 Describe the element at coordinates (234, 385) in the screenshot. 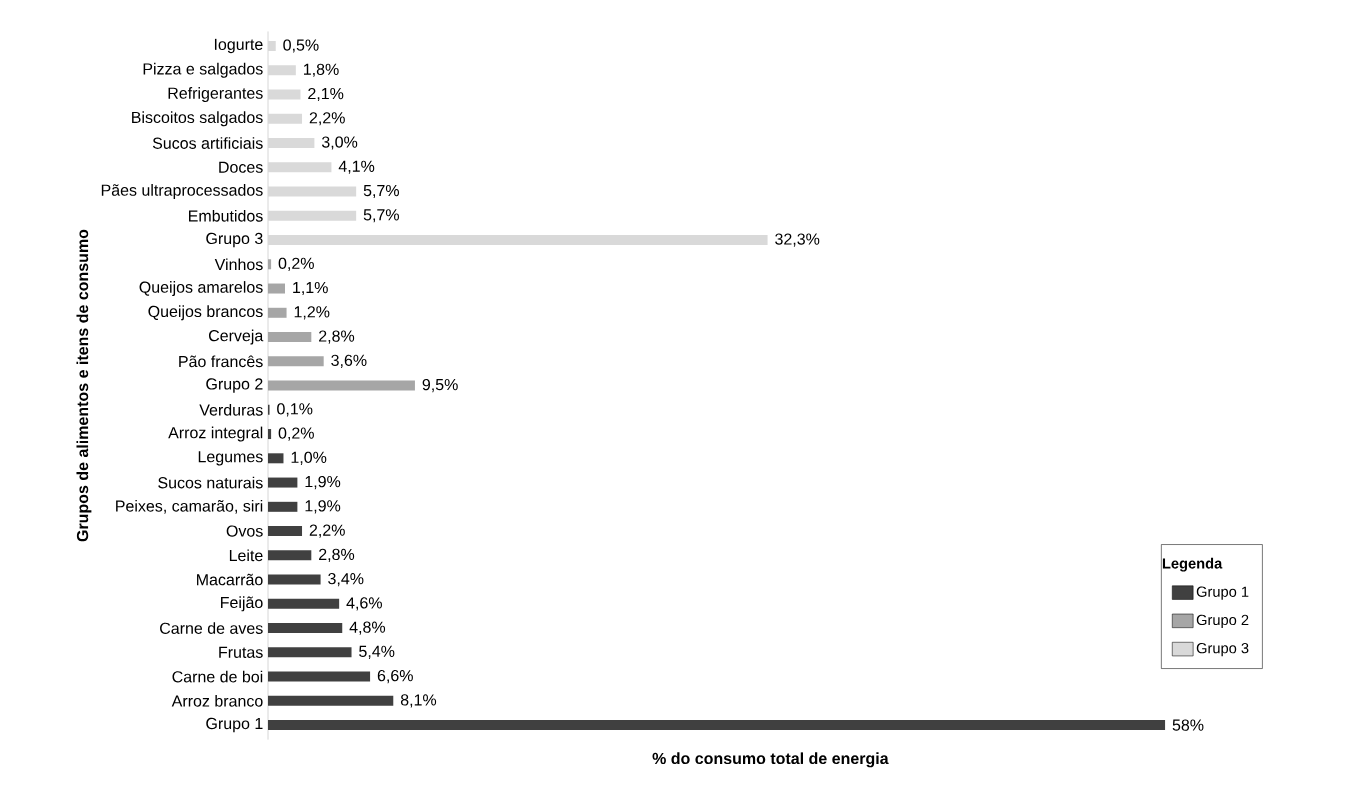

I see `y-tick-label: Grupo 2` at that location.